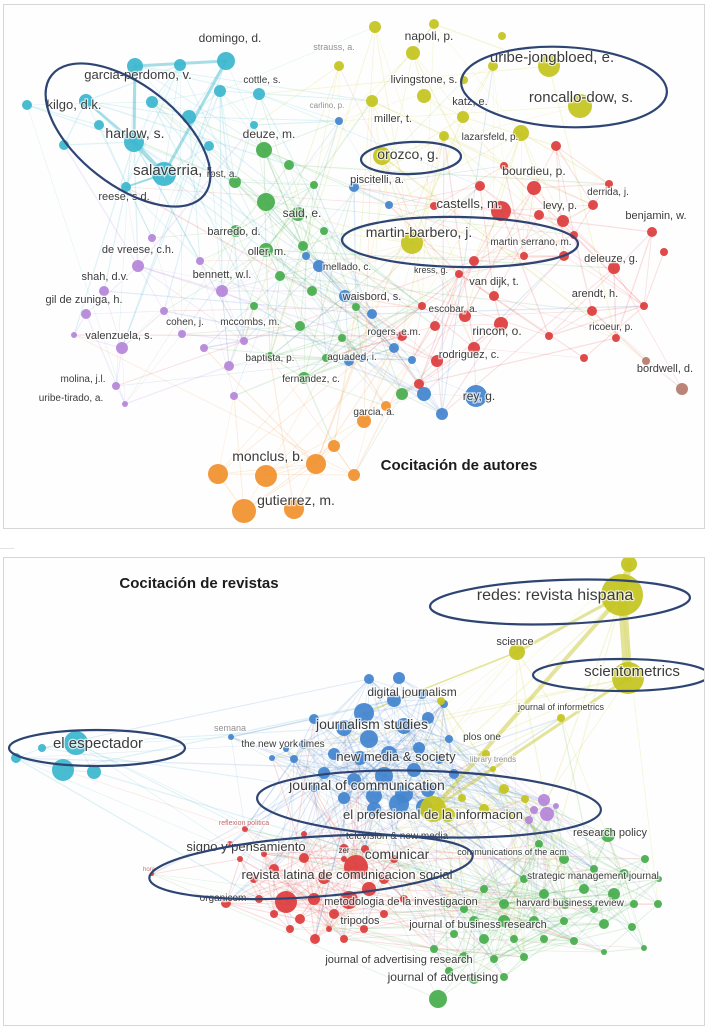  I want to click on node-label: uribe-jongbloed, e., so click(552, 57).